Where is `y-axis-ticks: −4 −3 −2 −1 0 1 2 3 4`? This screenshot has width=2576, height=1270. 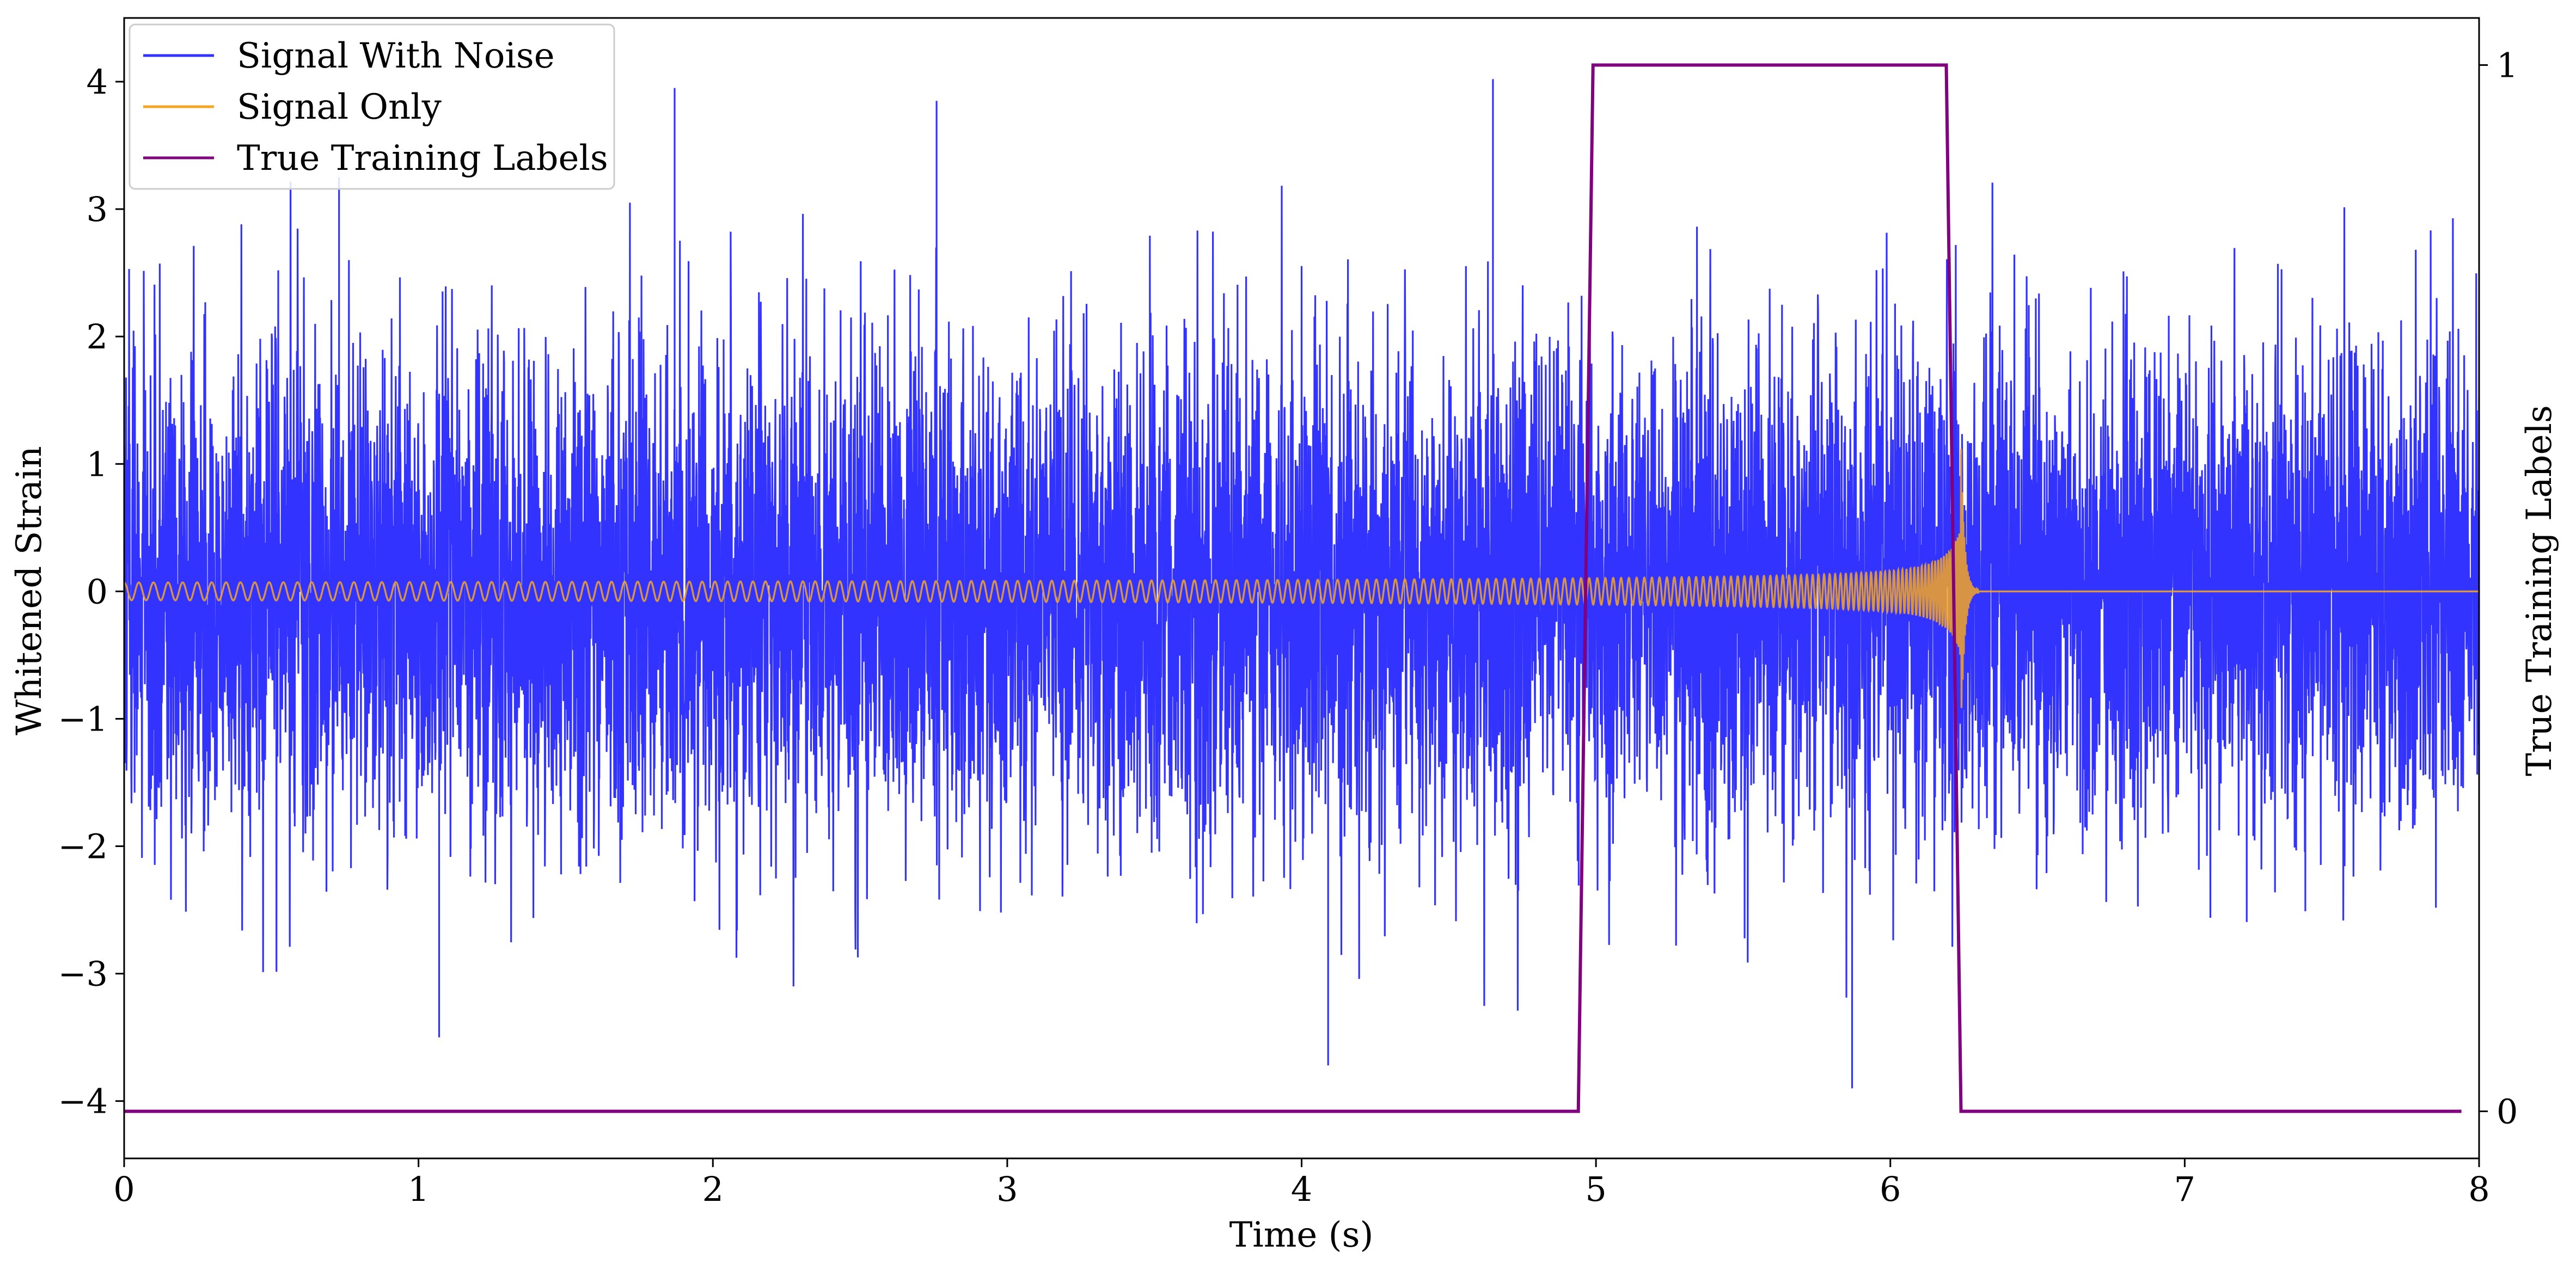
y-axis-ticks: −4 −3 −2 −1 0 1 2 3 4 is located at coordinates (91, 591).